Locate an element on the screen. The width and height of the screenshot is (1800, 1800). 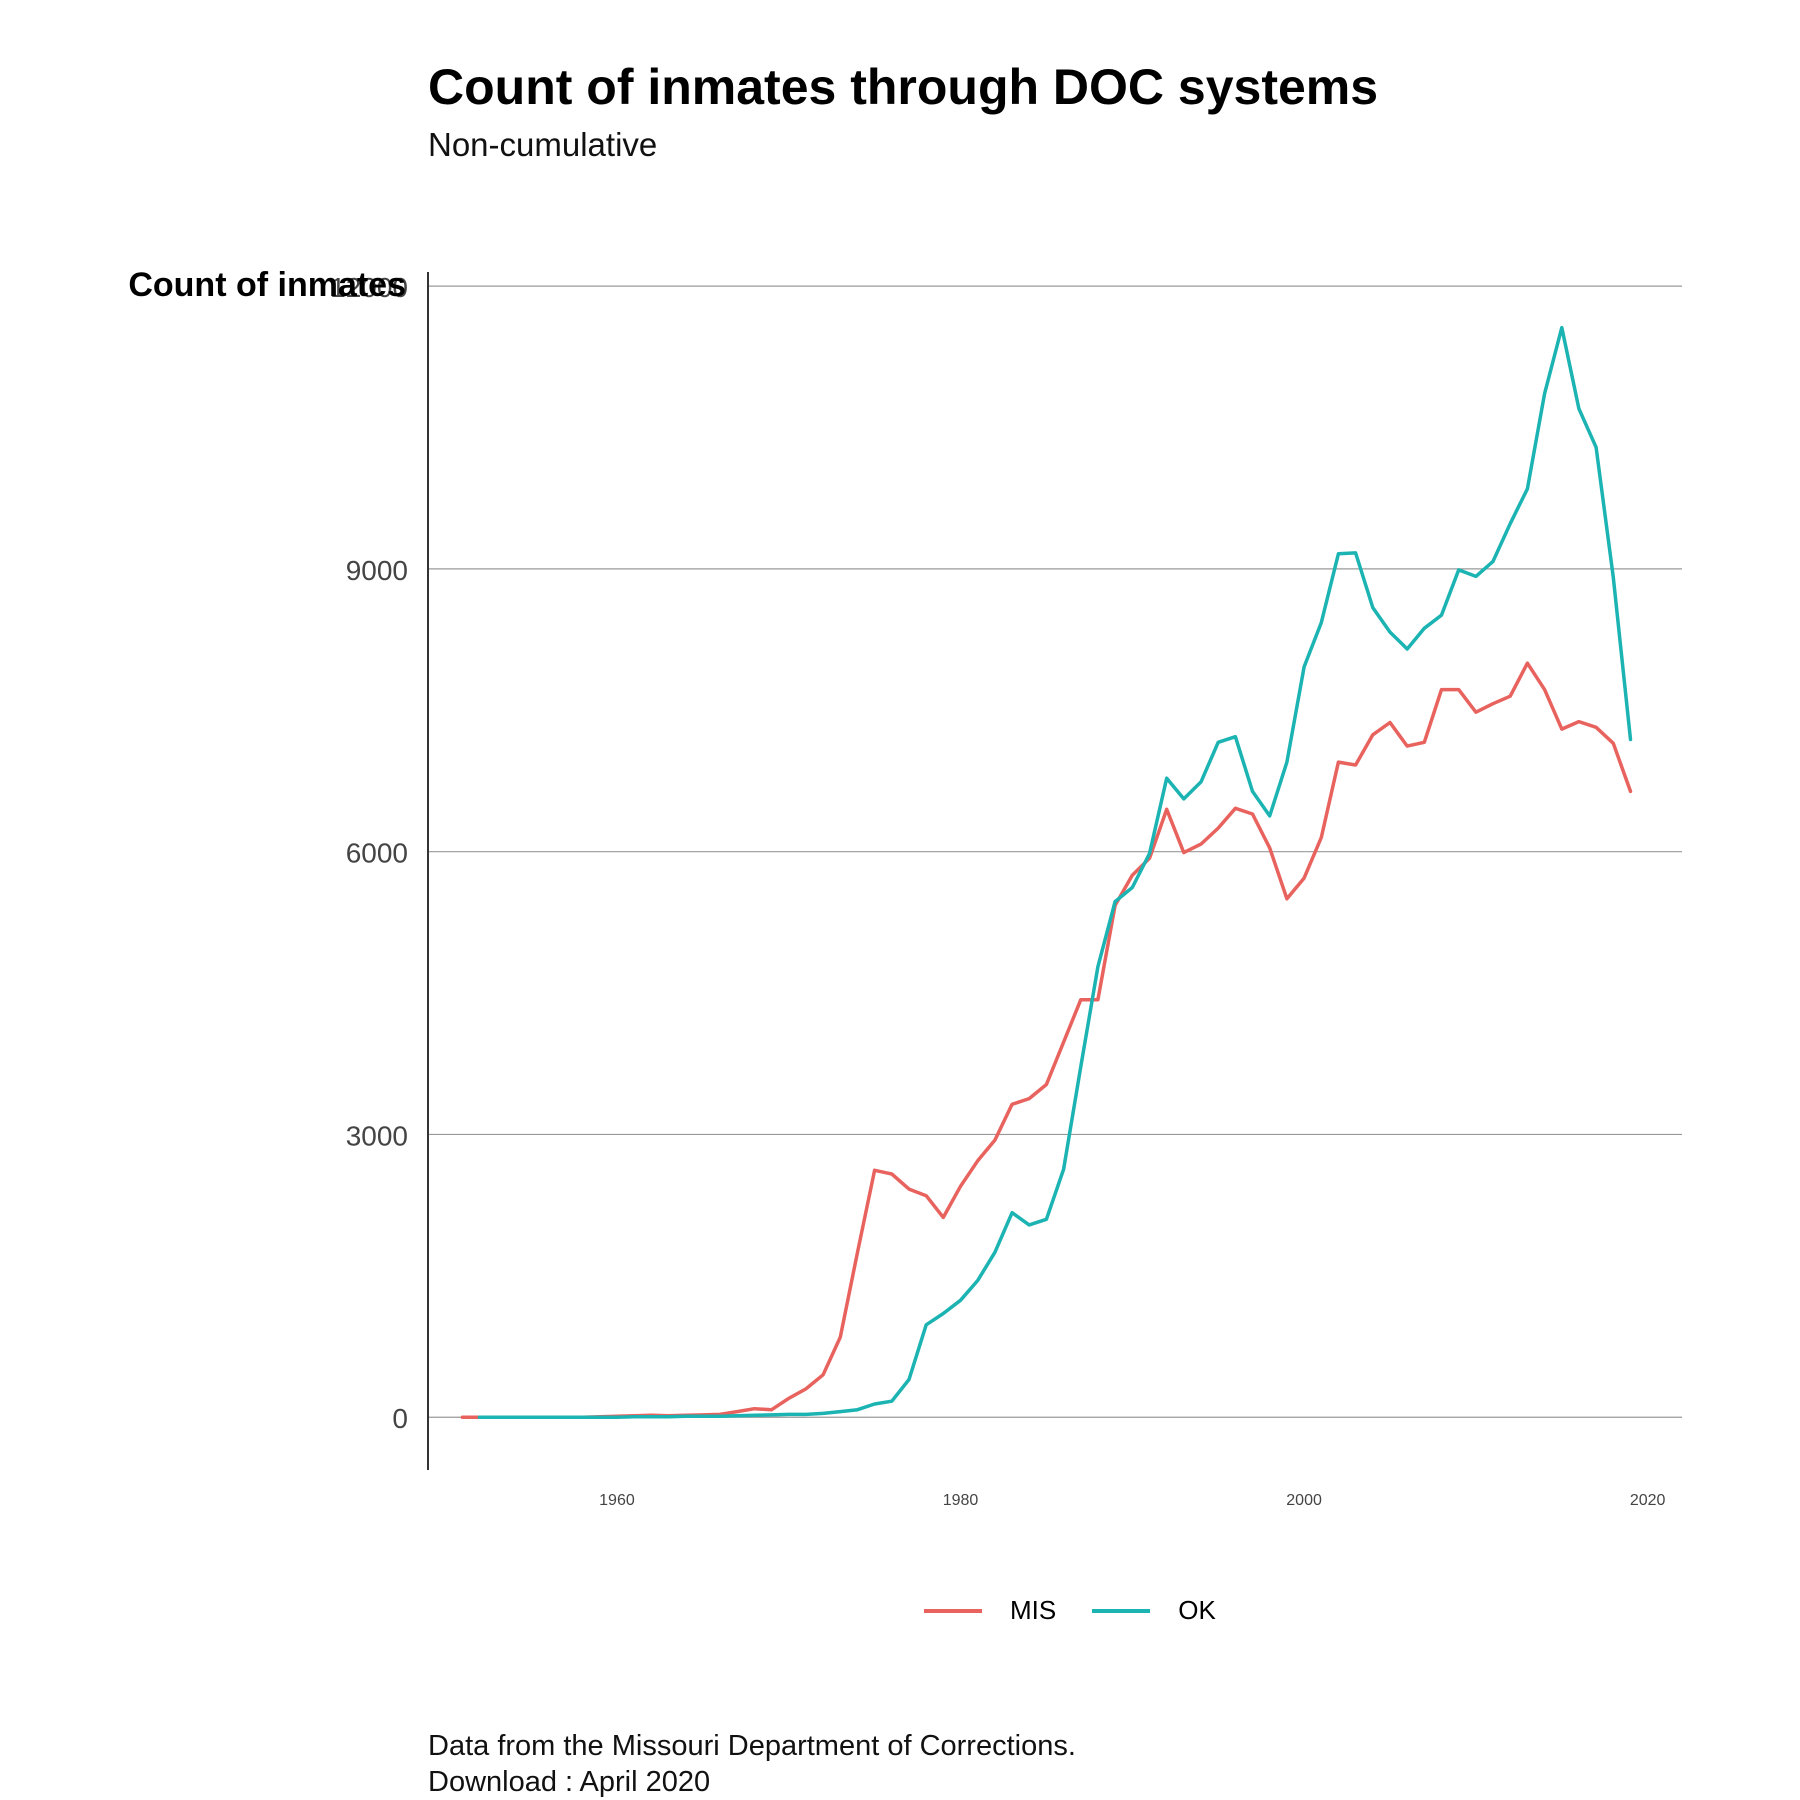
y-tick-label: 0 is located at coordinates (400, 1418).